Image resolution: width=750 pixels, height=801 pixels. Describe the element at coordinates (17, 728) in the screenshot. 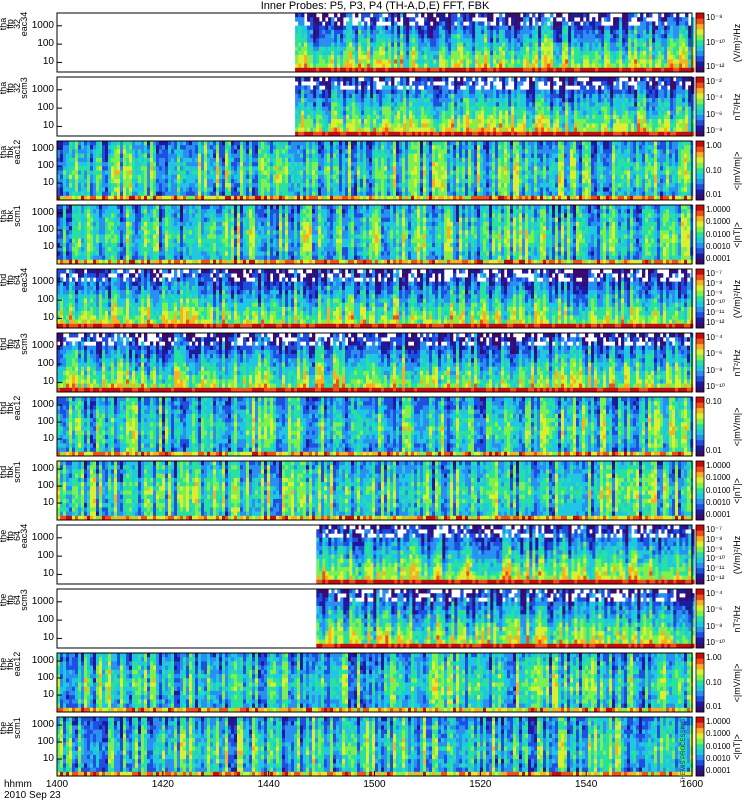

I see `y-axis-label-line: scm1` at that location.